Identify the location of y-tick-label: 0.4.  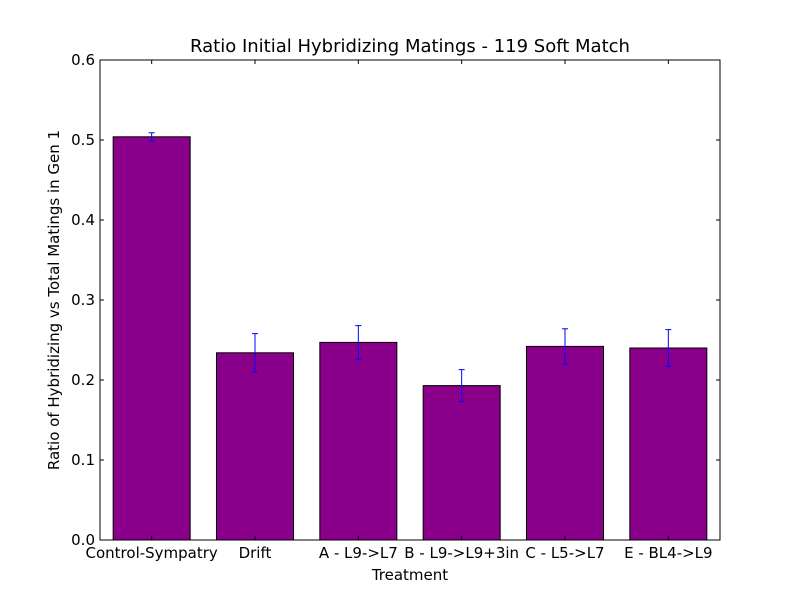
(83, 220).